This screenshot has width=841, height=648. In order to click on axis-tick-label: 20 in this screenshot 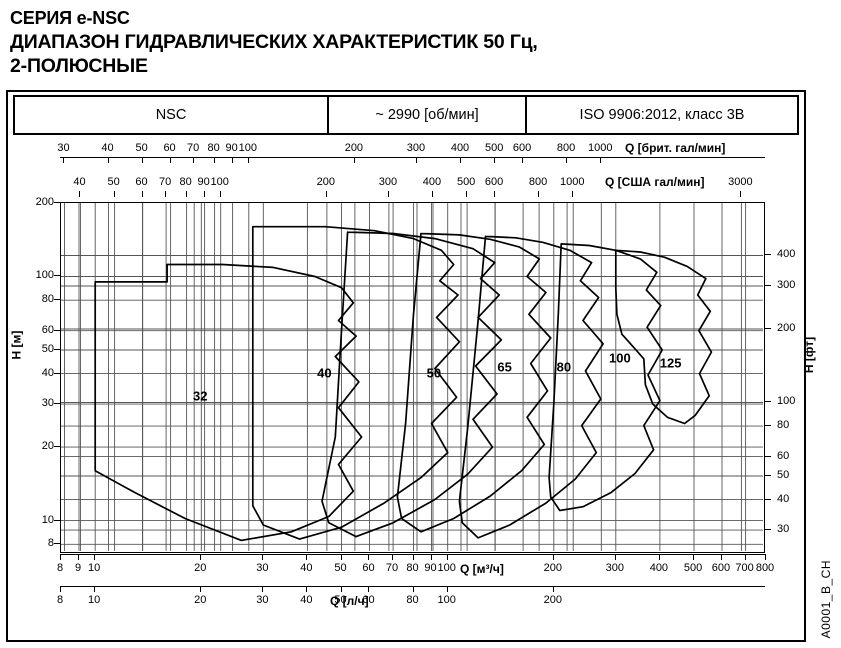, I will do `click(47, 446)`.